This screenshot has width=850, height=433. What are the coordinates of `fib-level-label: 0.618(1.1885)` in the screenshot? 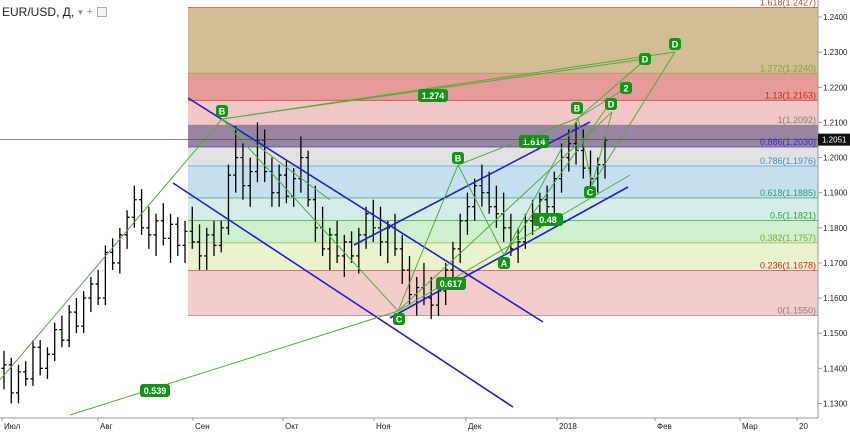 It's located at (788, 193).